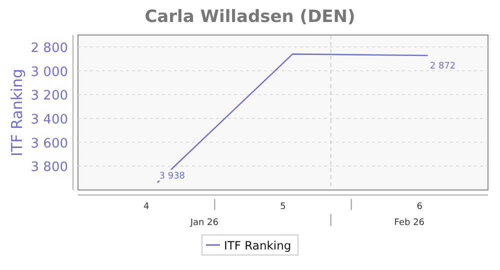  Describe the element at coordinates (49, 144) in the screenshot. I see `y-tick-label: 3 600` at that location.